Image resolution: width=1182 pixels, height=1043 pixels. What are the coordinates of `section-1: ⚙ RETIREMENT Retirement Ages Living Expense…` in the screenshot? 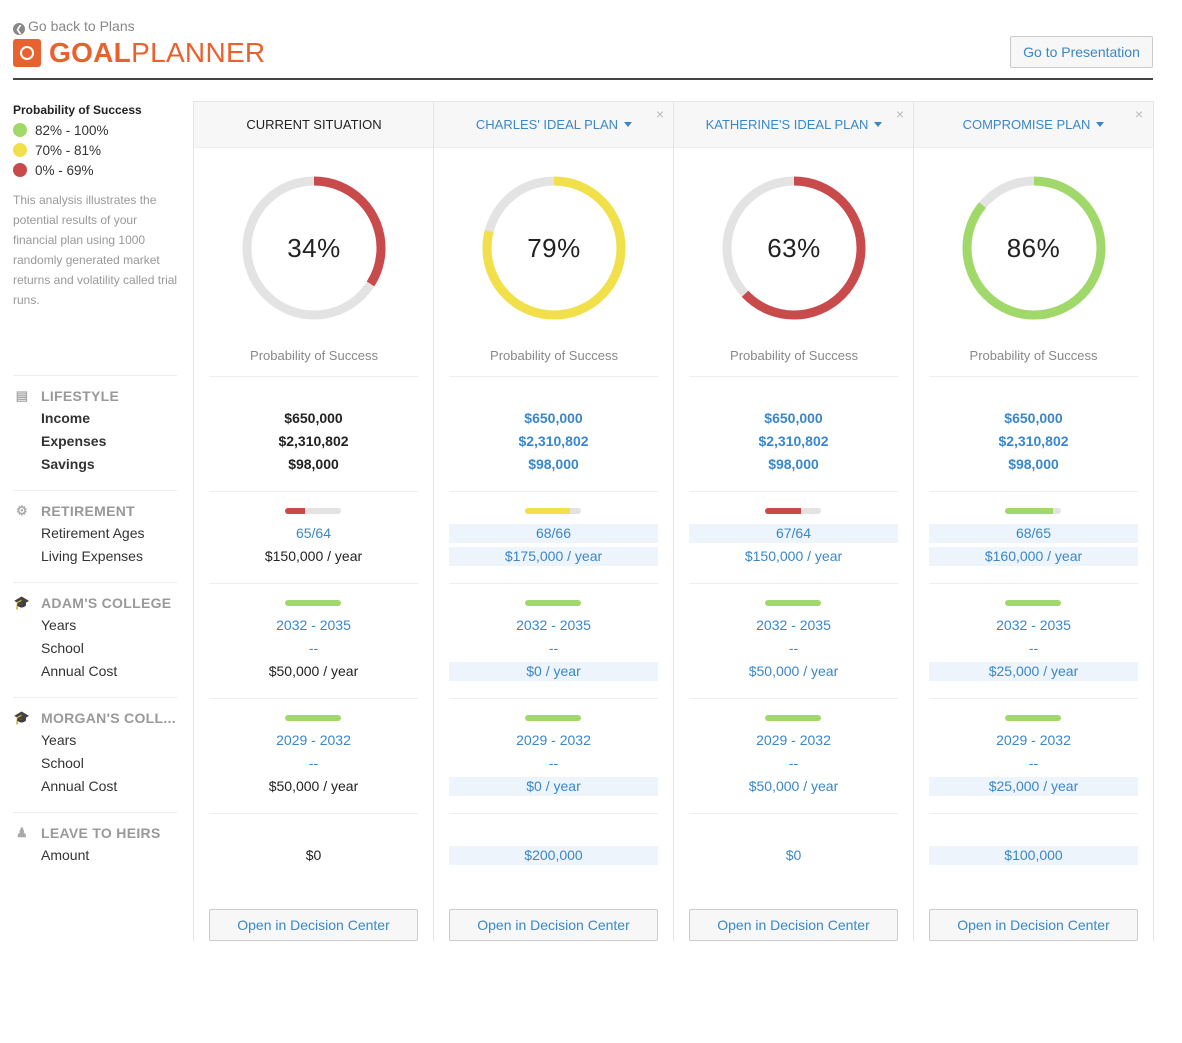 It's located at (95, 533).